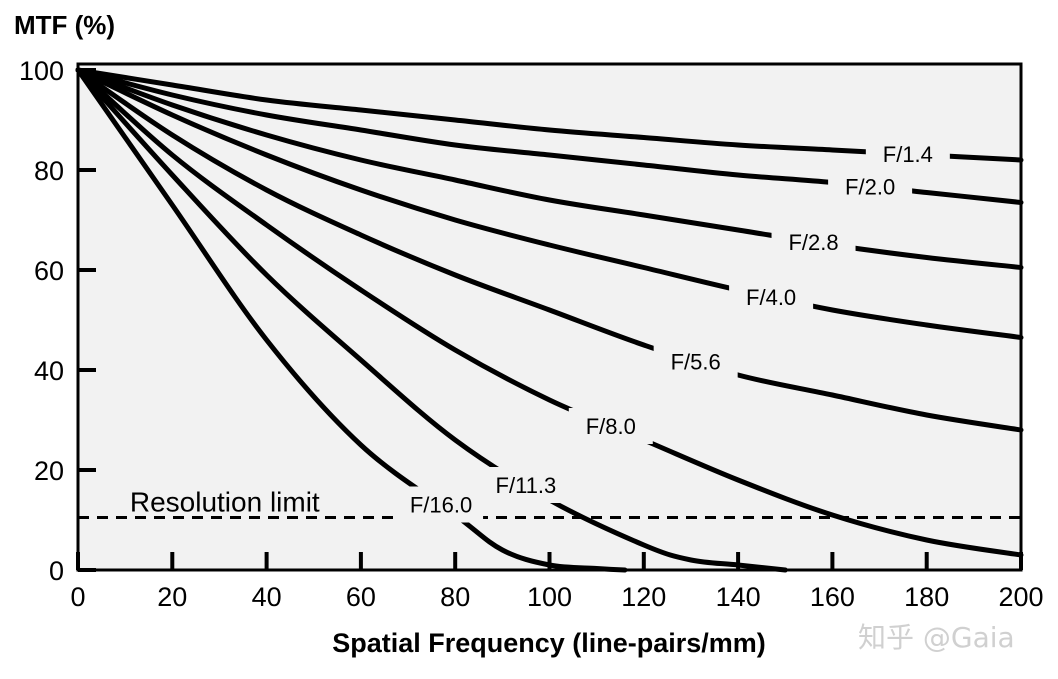 The height and width of the screenshot is (679, 1058). Describe the element at coordinates (361, 597) in the screenshot. I see `x-tick-label: 60` at that location.